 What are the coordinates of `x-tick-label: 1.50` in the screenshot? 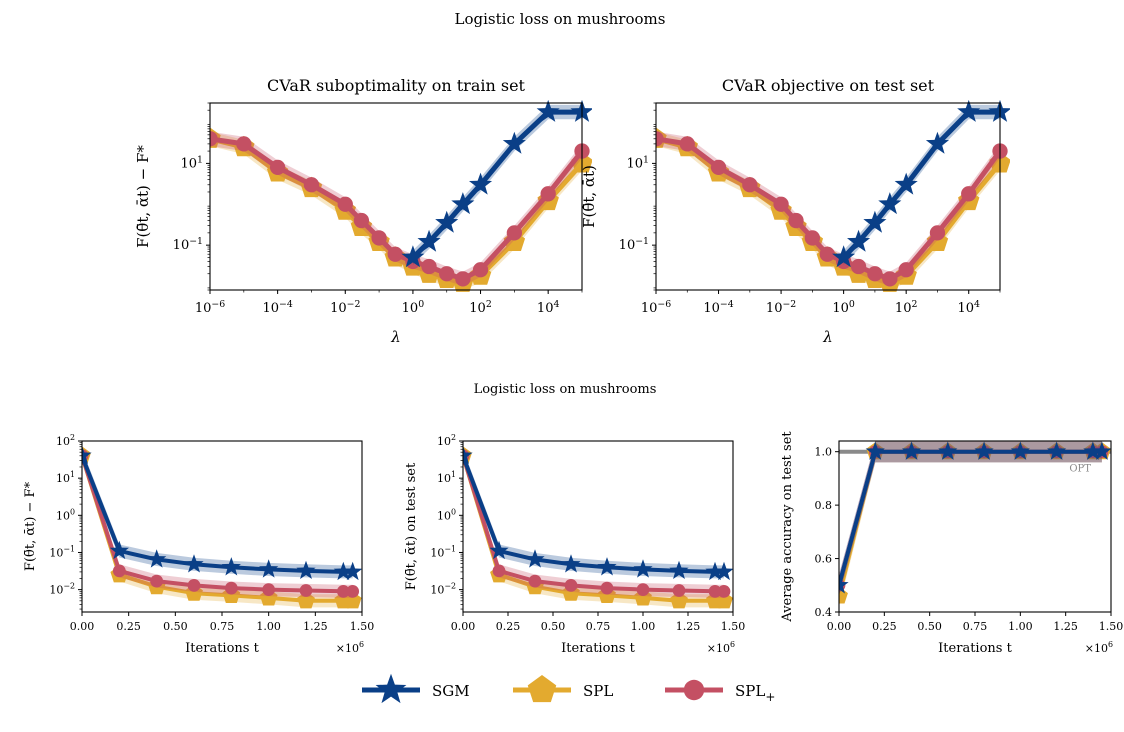 It's located at (1111, 626).